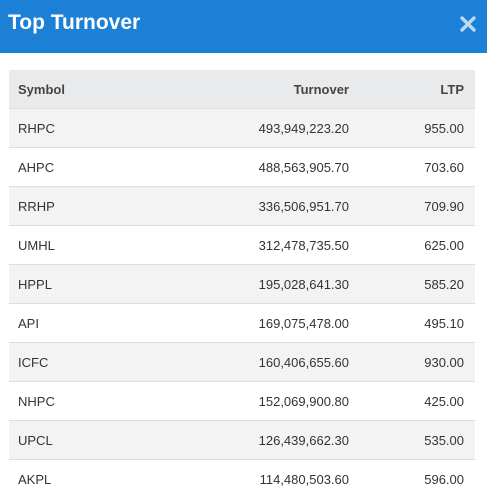 Image resolution: width=487 pixels, height=497 pixels. Describe the element at coordinates (89, 478) in the screenshot. I see `cell-symbol: AKPL` at that location.